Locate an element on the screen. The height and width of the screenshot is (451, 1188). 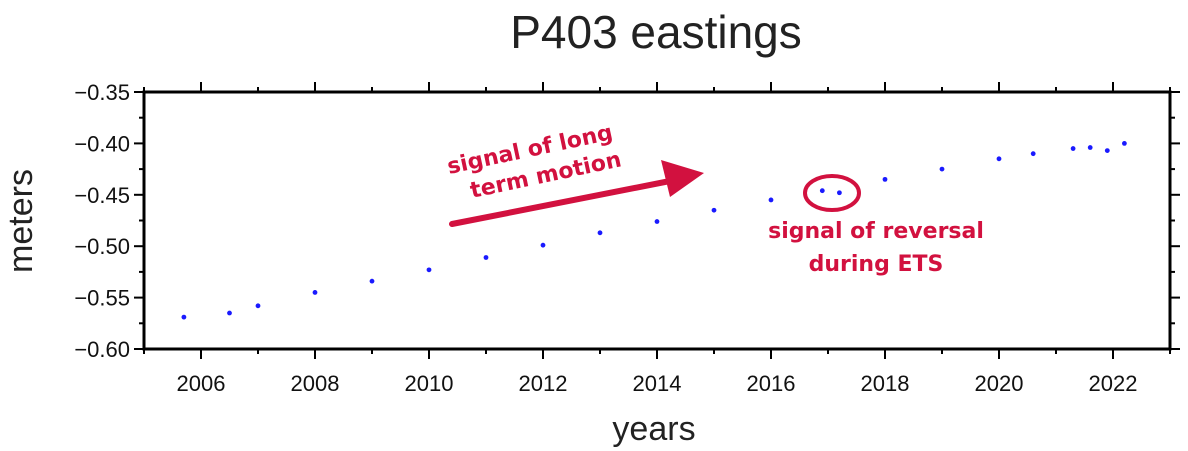
x-tick-label: 2014 is located at coordinates (657, 383).